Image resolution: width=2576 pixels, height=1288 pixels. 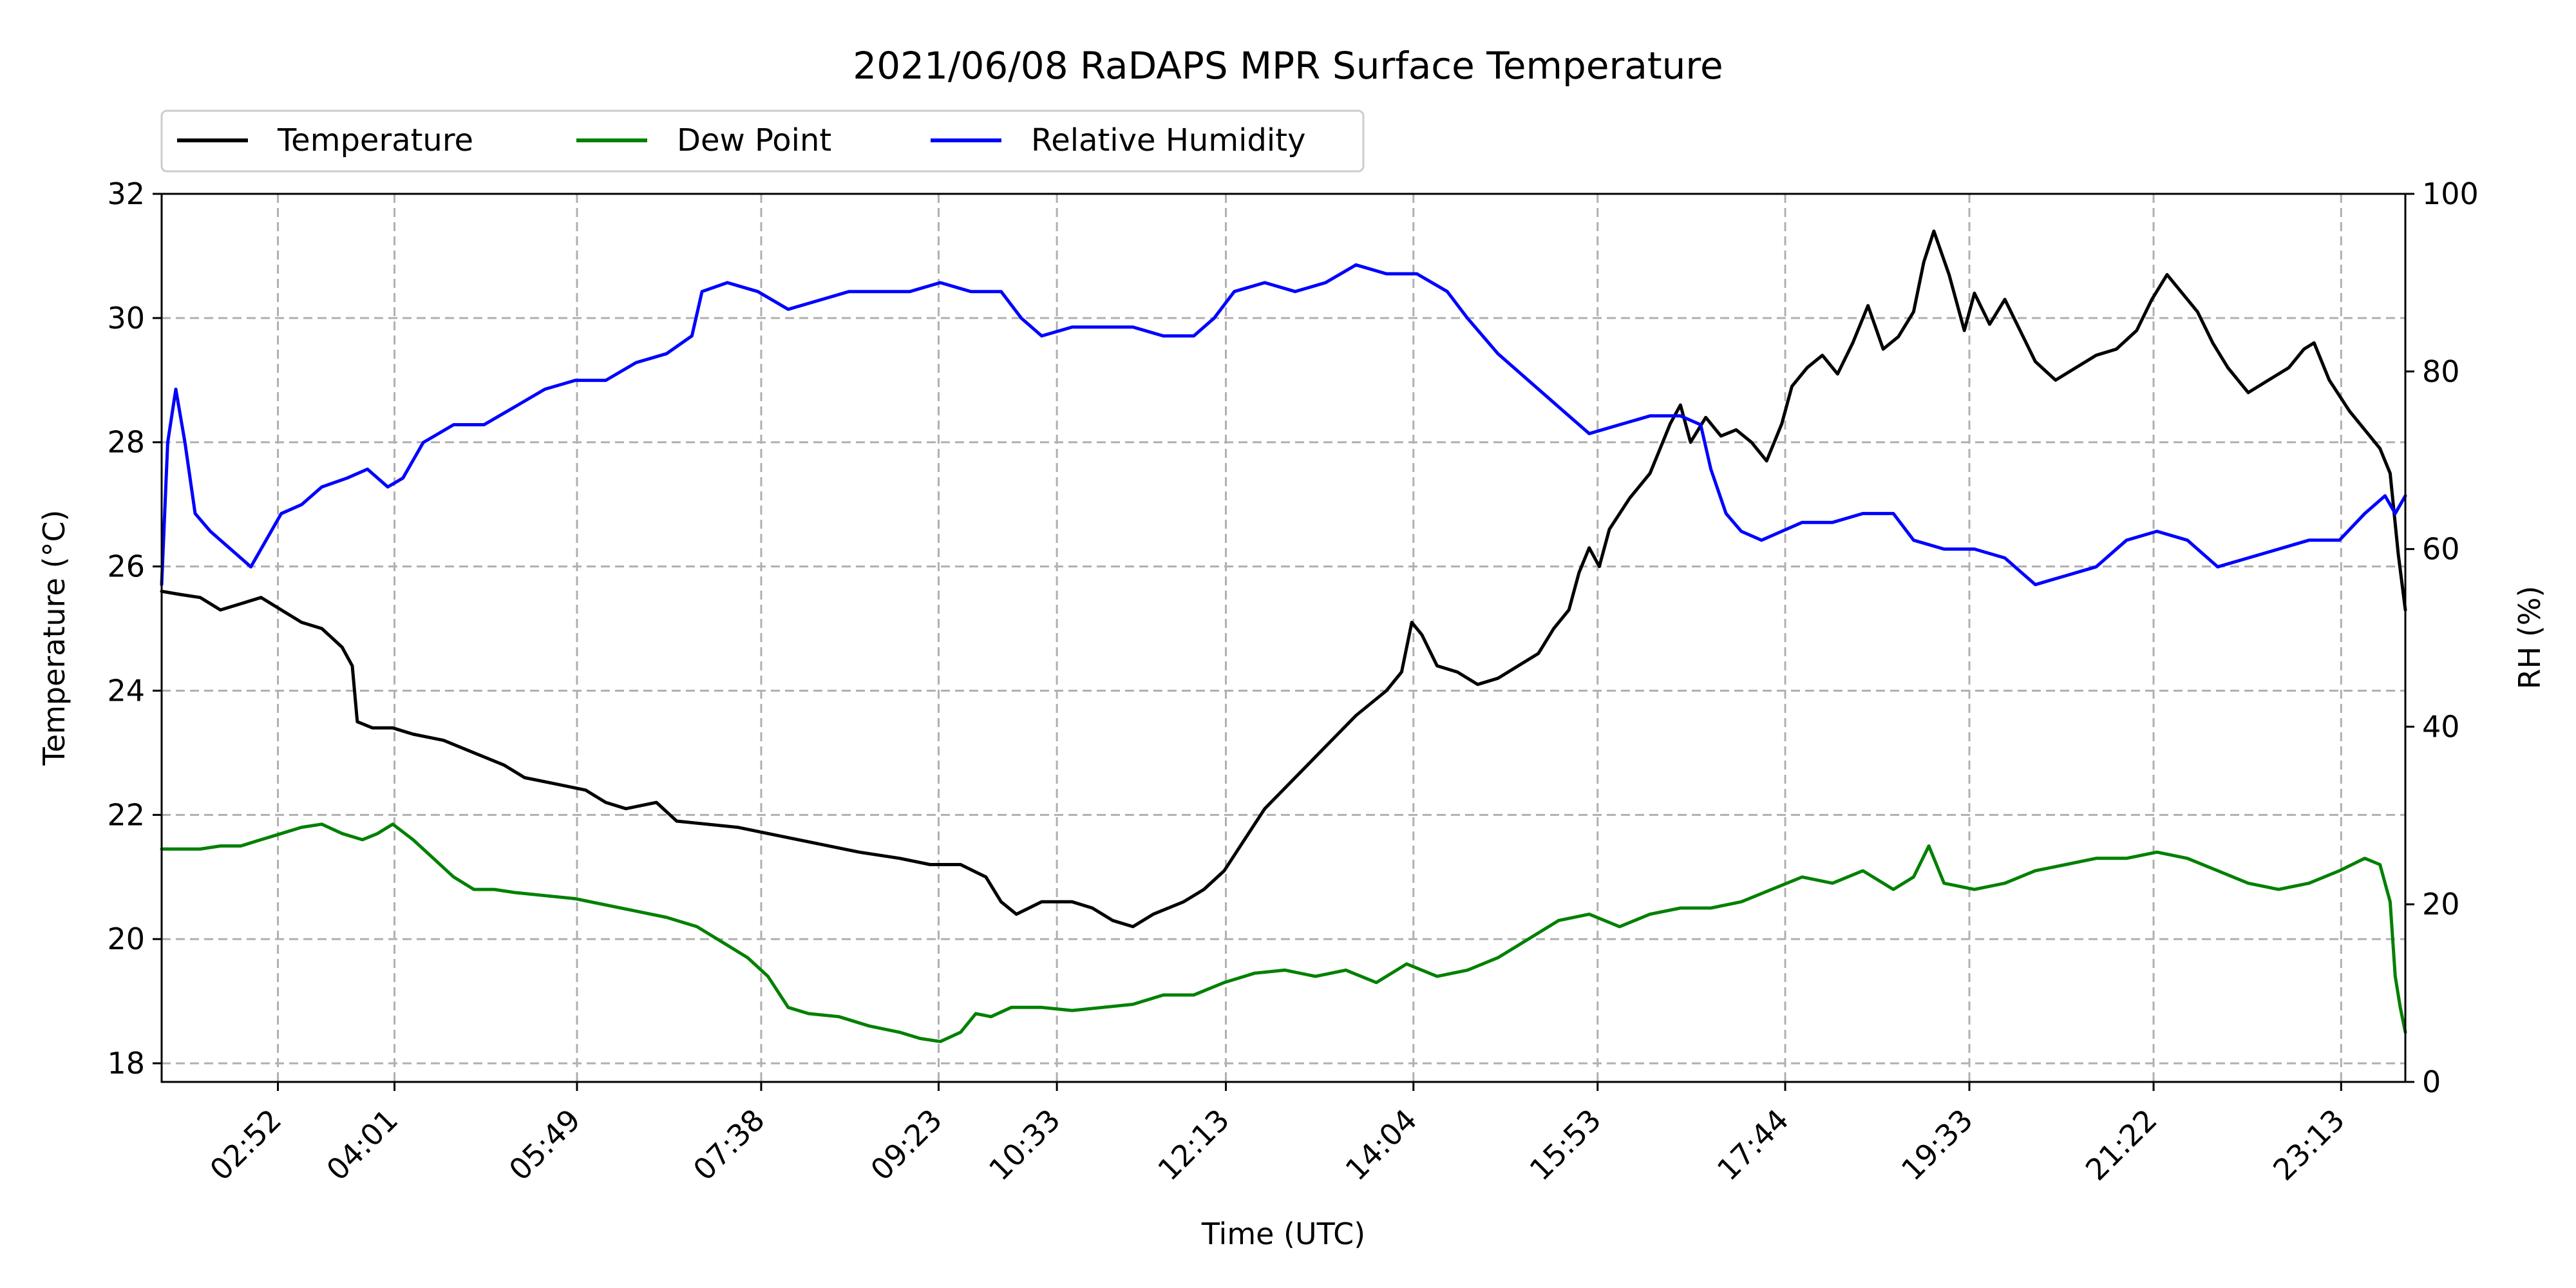 What do you see at coordinates (2442, 637) in the screenshot?
I see `y-axis-right-ticks: 0 20 40 60 80 100` at bounding box center [2442, 637].